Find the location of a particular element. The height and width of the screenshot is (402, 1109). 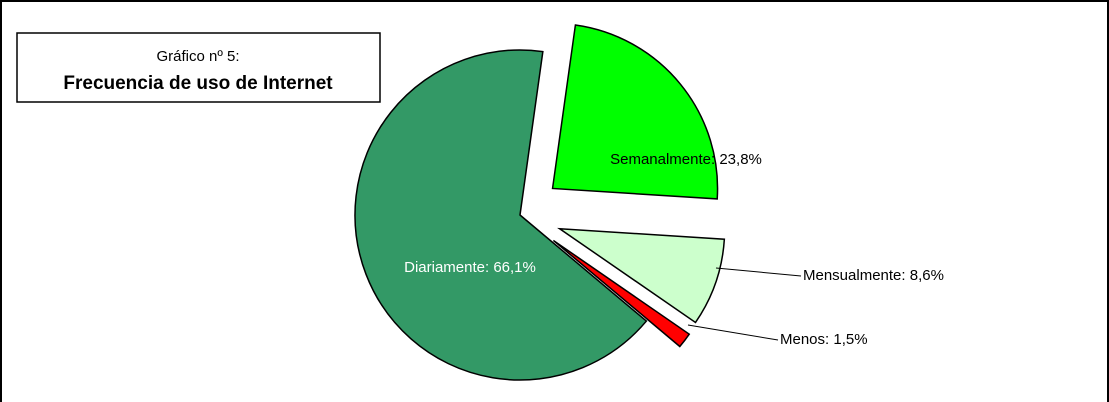

data-label: Semanalmente: 23,8% is located at coordinates (686, 159).